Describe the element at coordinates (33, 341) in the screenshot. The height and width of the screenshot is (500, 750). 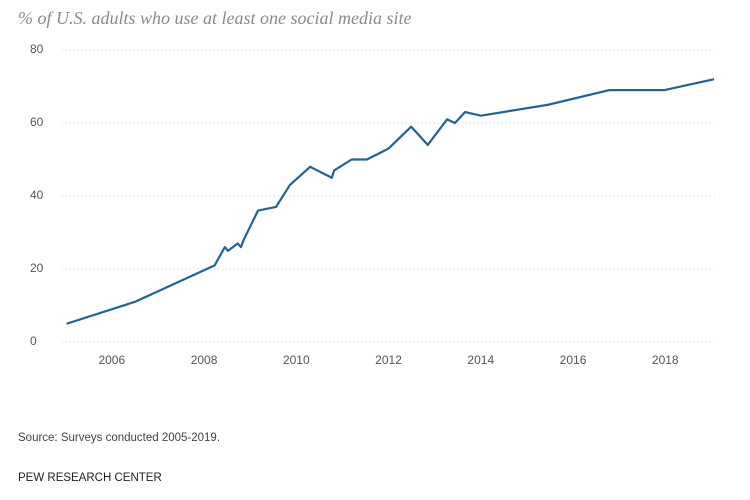
I see `y-tick-label: 0` at that location.